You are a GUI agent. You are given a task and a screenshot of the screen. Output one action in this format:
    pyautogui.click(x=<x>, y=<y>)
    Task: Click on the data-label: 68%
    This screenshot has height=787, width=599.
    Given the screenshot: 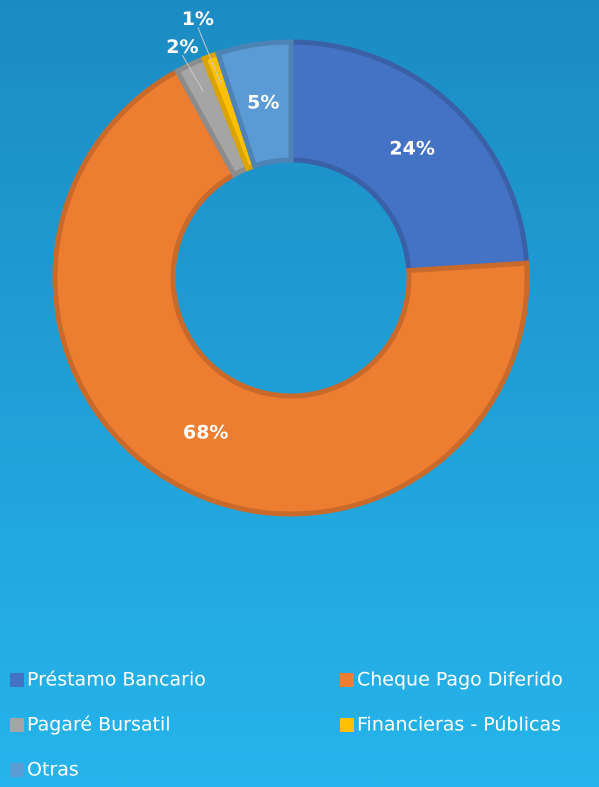 What is the action you would take?
    pyautogui.click(x=205, y=433)
    